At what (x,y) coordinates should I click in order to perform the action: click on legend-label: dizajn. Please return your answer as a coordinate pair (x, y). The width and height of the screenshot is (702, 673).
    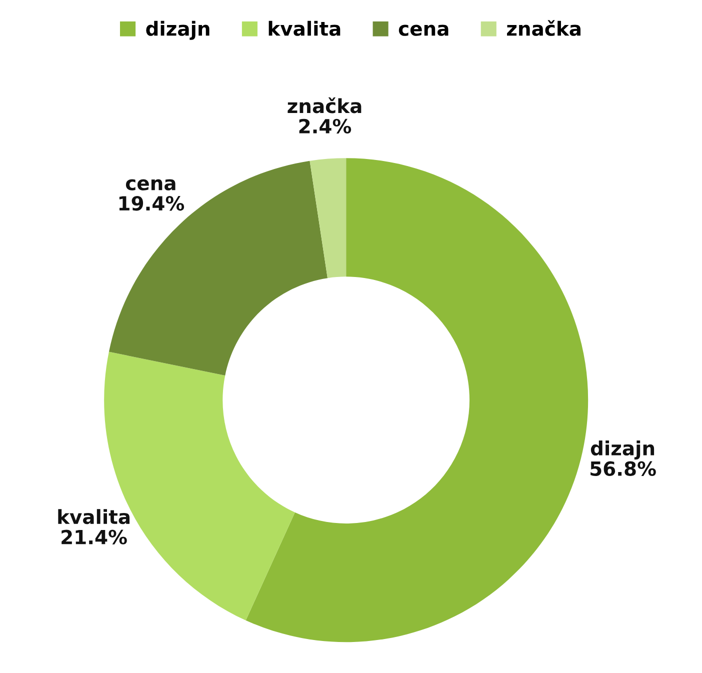
    Looking at the image, I should click on (178, 30).